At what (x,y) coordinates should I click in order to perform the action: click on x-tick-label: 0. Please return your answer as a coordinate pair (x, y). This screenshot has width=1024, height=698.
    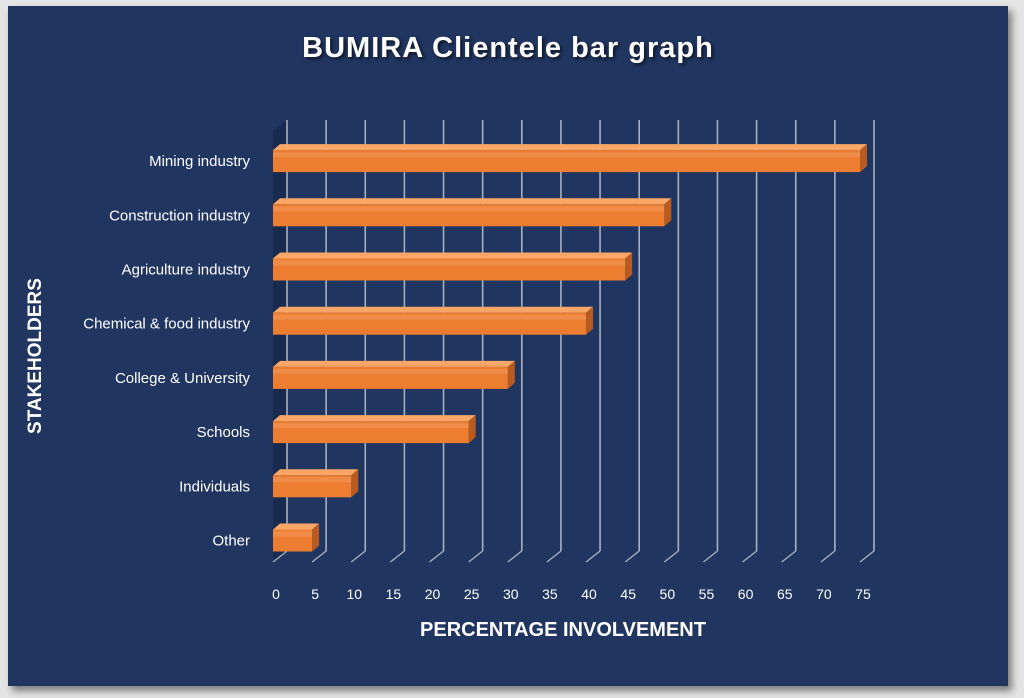
    Looking at the image, I should click on (276, 594).